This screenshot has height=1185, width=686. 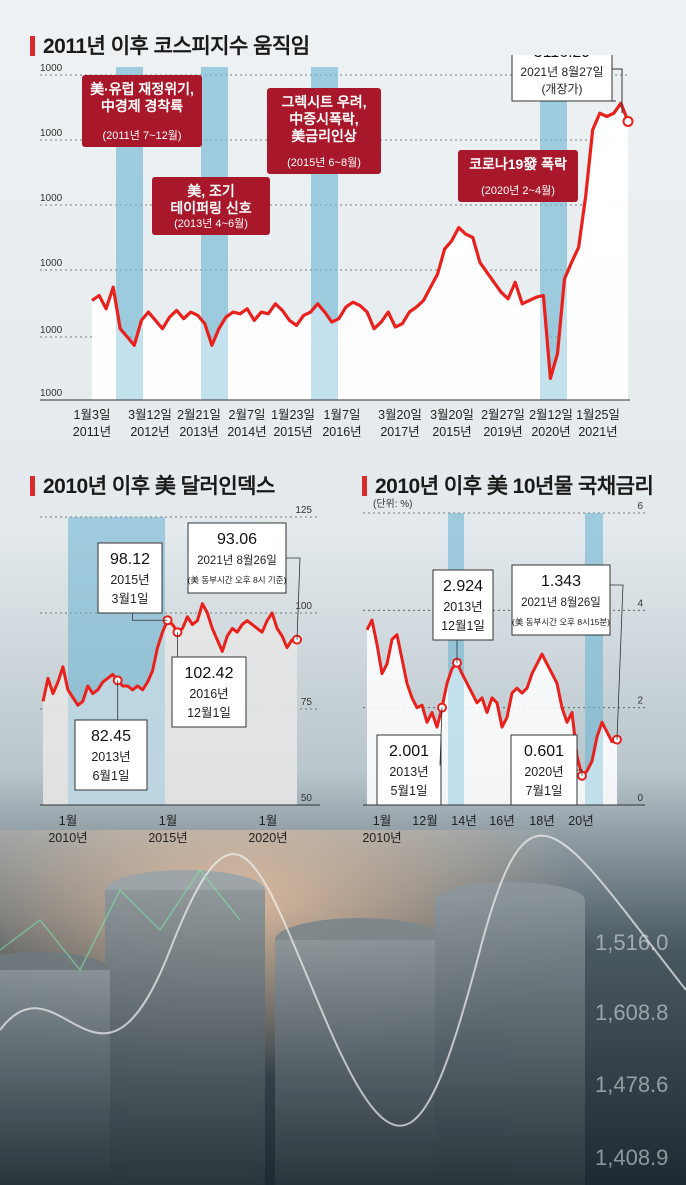 I want to click on callout-date: (美 동부시간 오후 8시15분), so click(x=561, y=622).